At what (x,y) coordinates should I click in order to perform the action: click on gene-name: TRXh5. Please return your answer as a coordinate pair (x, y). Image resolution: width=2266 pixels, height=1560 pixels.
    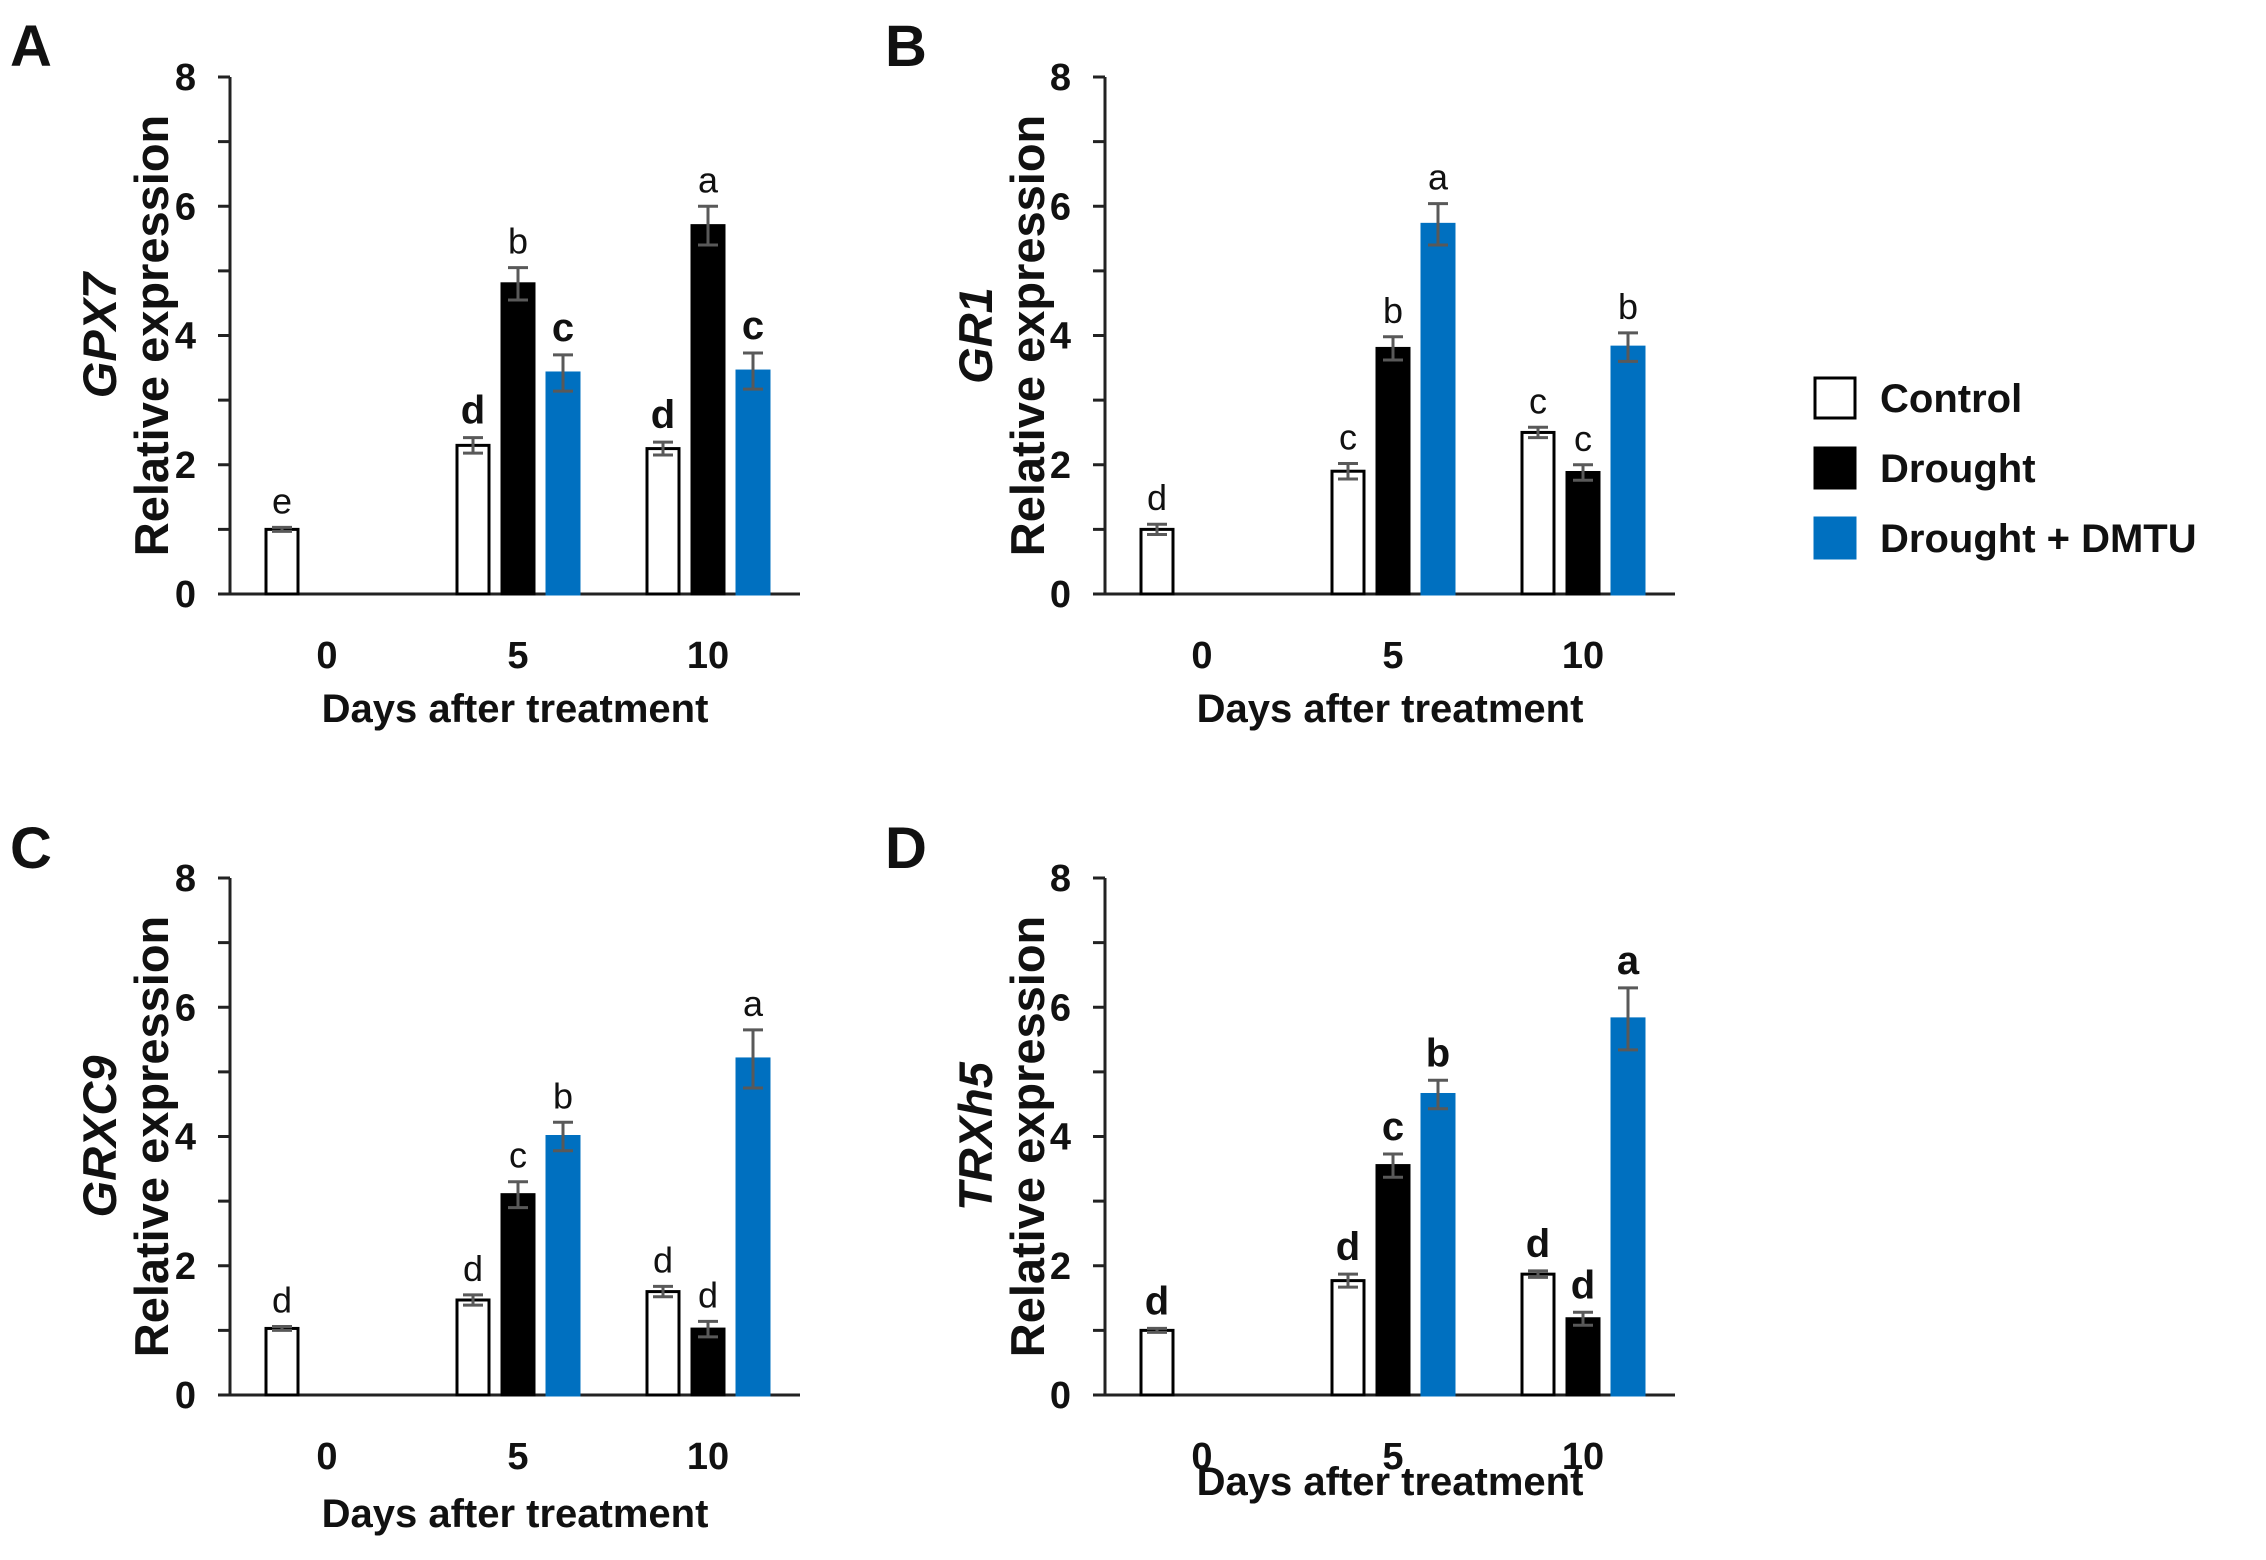
    Looking at the image, I should click on (975, 1136).